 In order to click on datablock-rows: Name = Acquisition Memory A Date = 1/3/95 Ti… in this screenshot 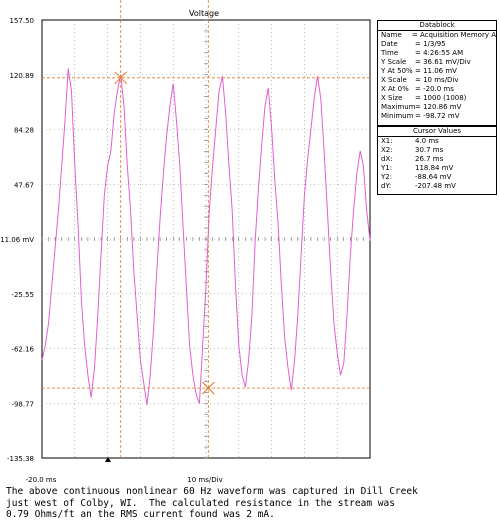, I will do `click(437, 76)`.